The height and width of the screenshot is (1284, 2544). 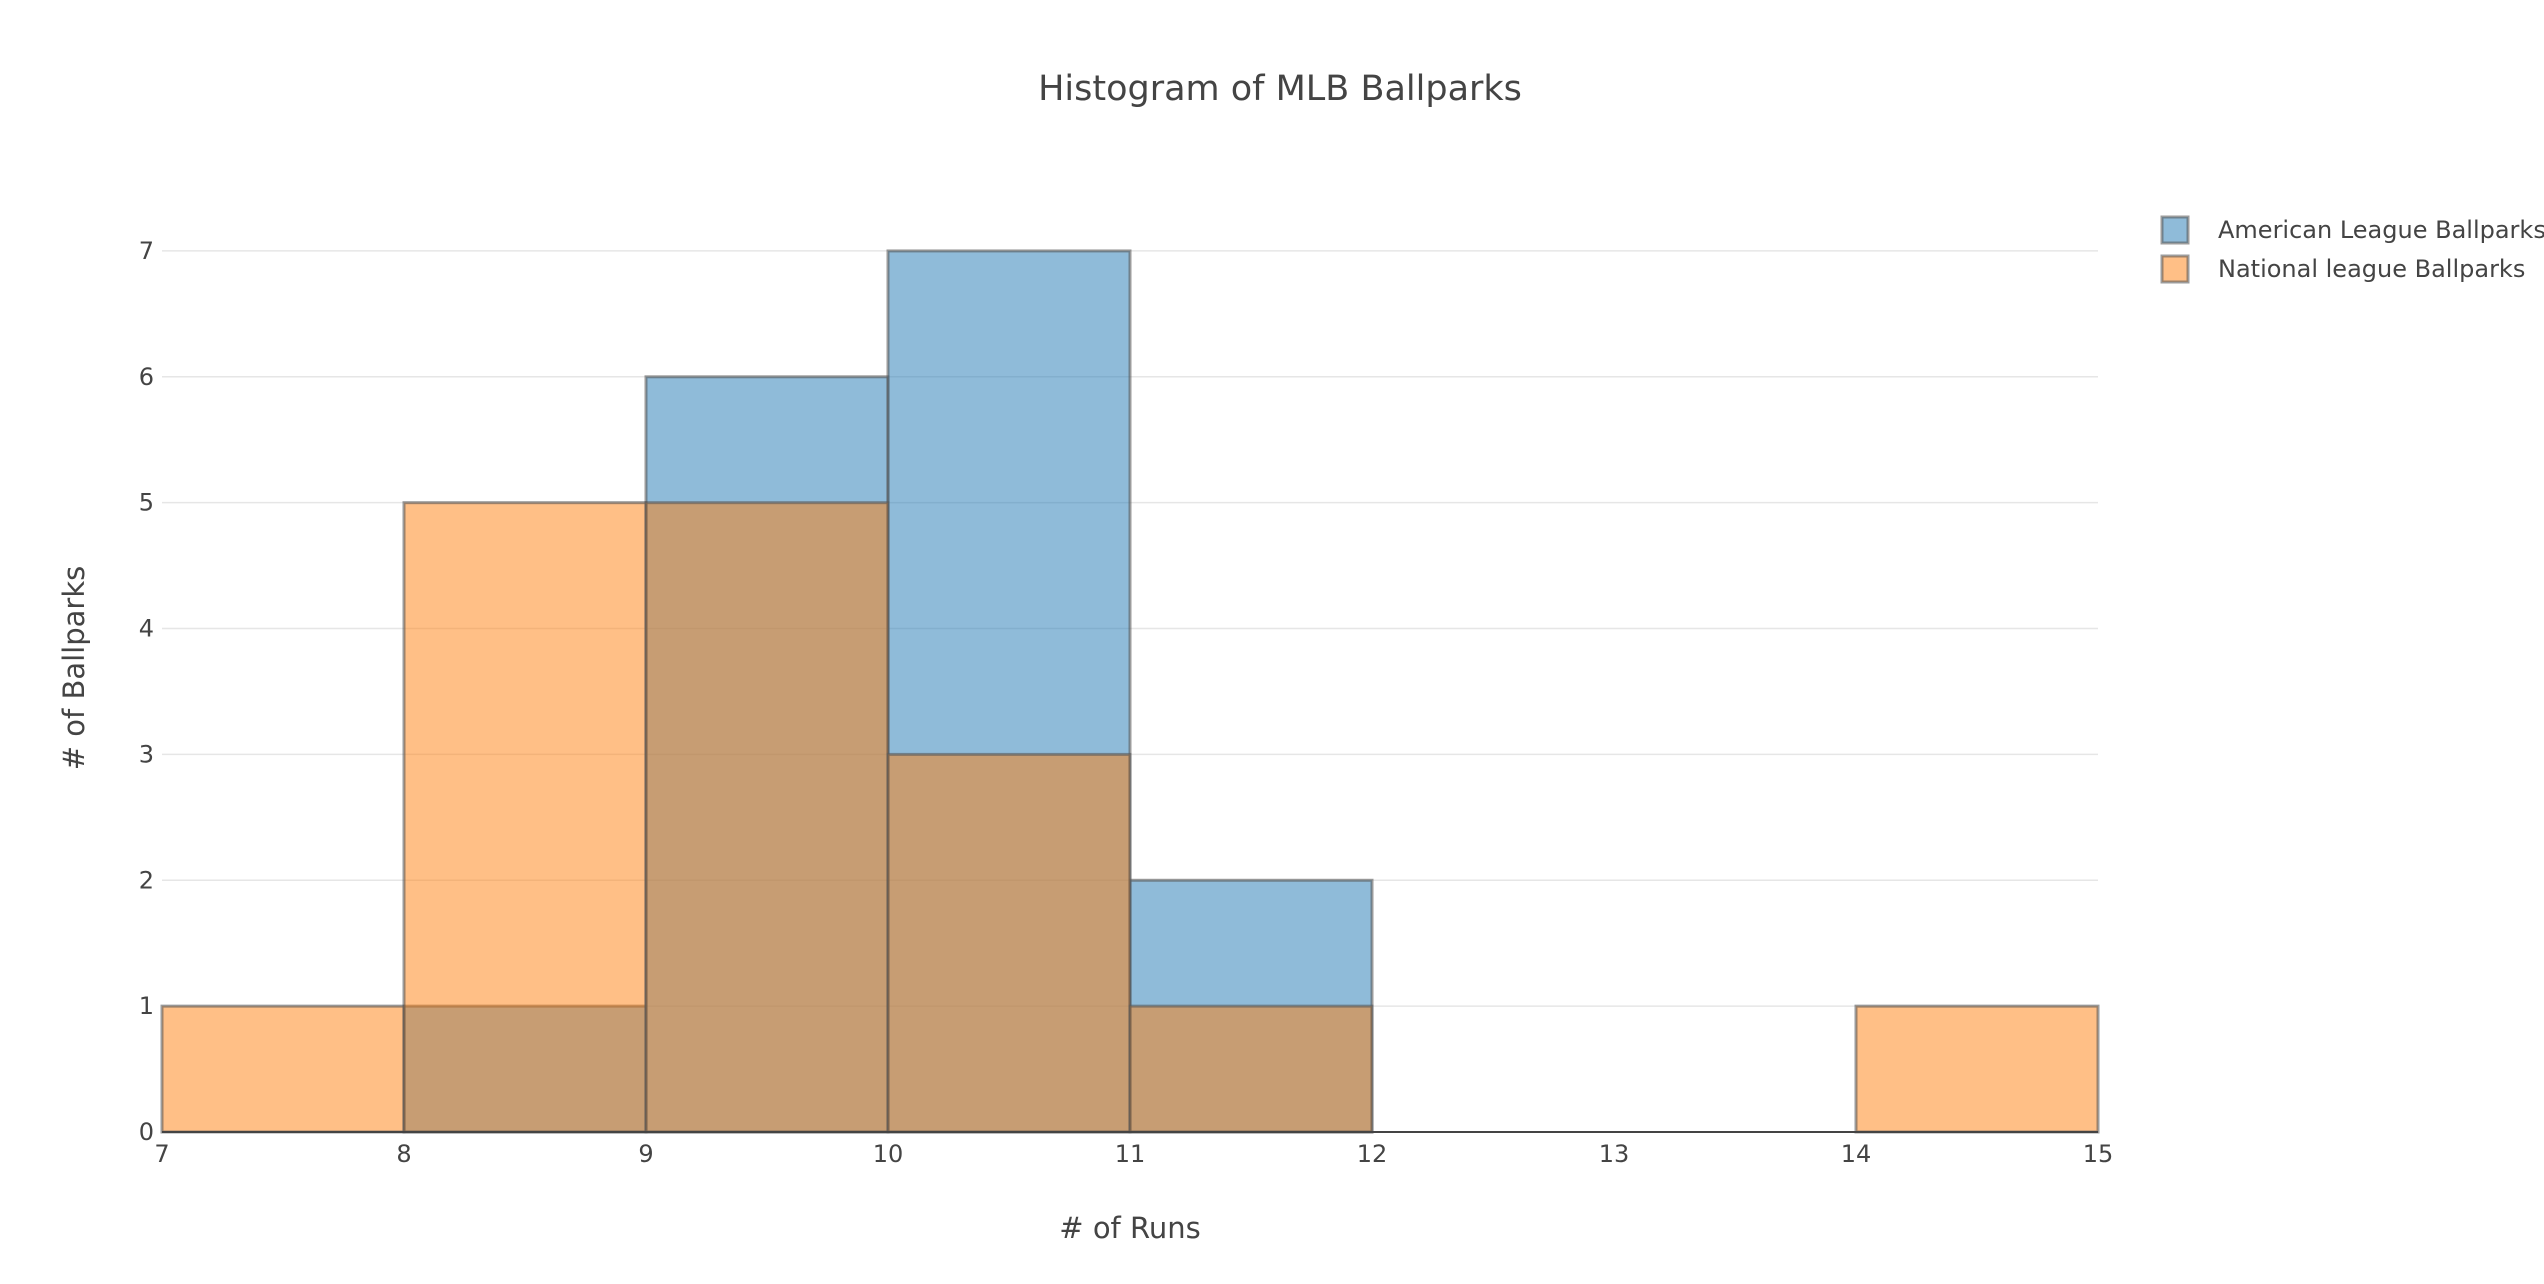 What do you see at coordinates (146, 629) in the screenshot?
I see `y-tick-label: 4` at bounding box center [146, 629].